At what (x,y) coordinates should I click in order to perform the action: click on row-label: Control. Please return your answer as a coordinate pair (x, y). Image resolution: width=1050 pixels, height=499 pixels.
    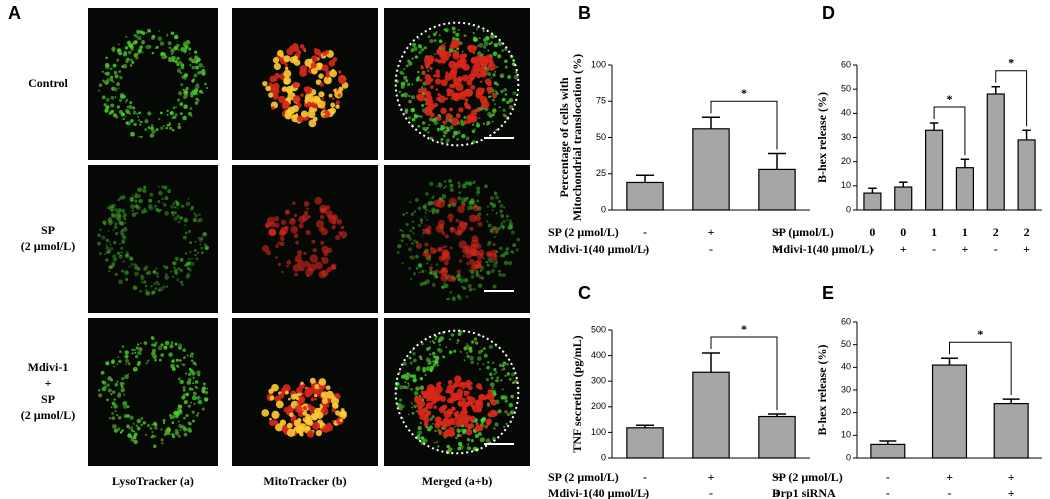
    Looking at the image, I should click on (48, 83).